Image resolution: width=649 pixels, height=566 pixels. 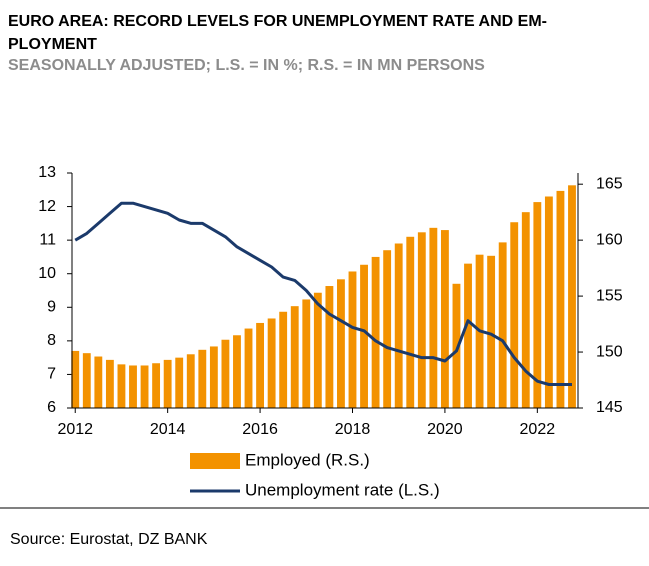 I want to click on y-tick-label: 11, so click(x=47, y=239).